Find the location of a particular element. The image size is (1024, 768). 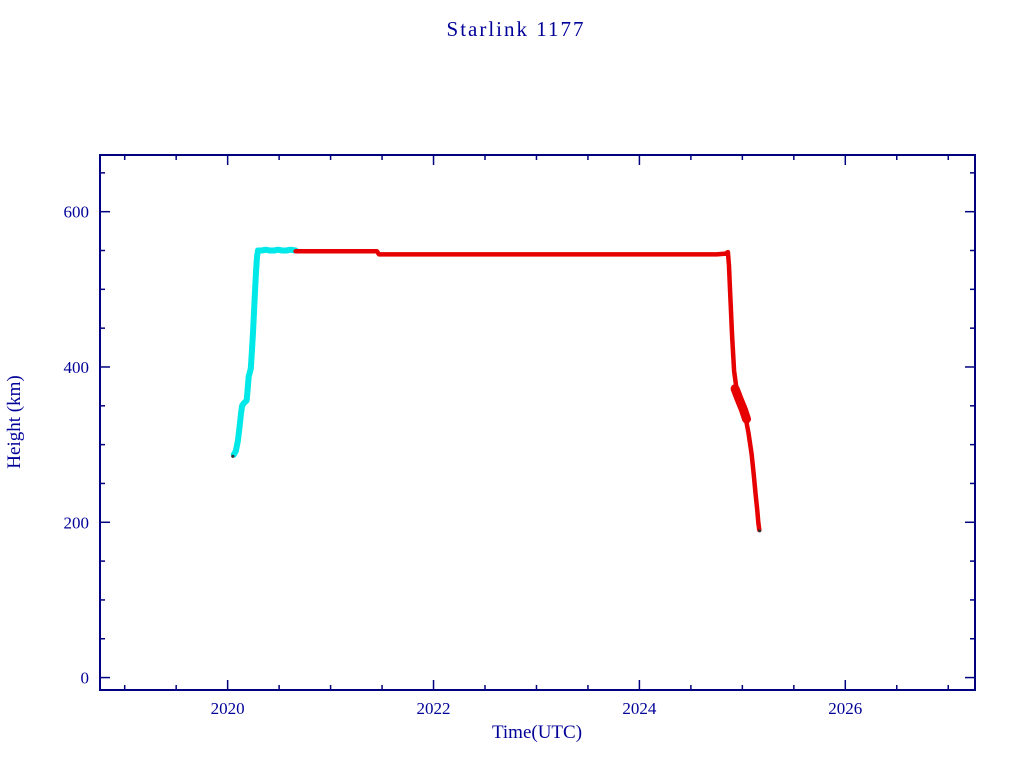

y-tick-label-600: 600 is located at coordinates (77, 212).